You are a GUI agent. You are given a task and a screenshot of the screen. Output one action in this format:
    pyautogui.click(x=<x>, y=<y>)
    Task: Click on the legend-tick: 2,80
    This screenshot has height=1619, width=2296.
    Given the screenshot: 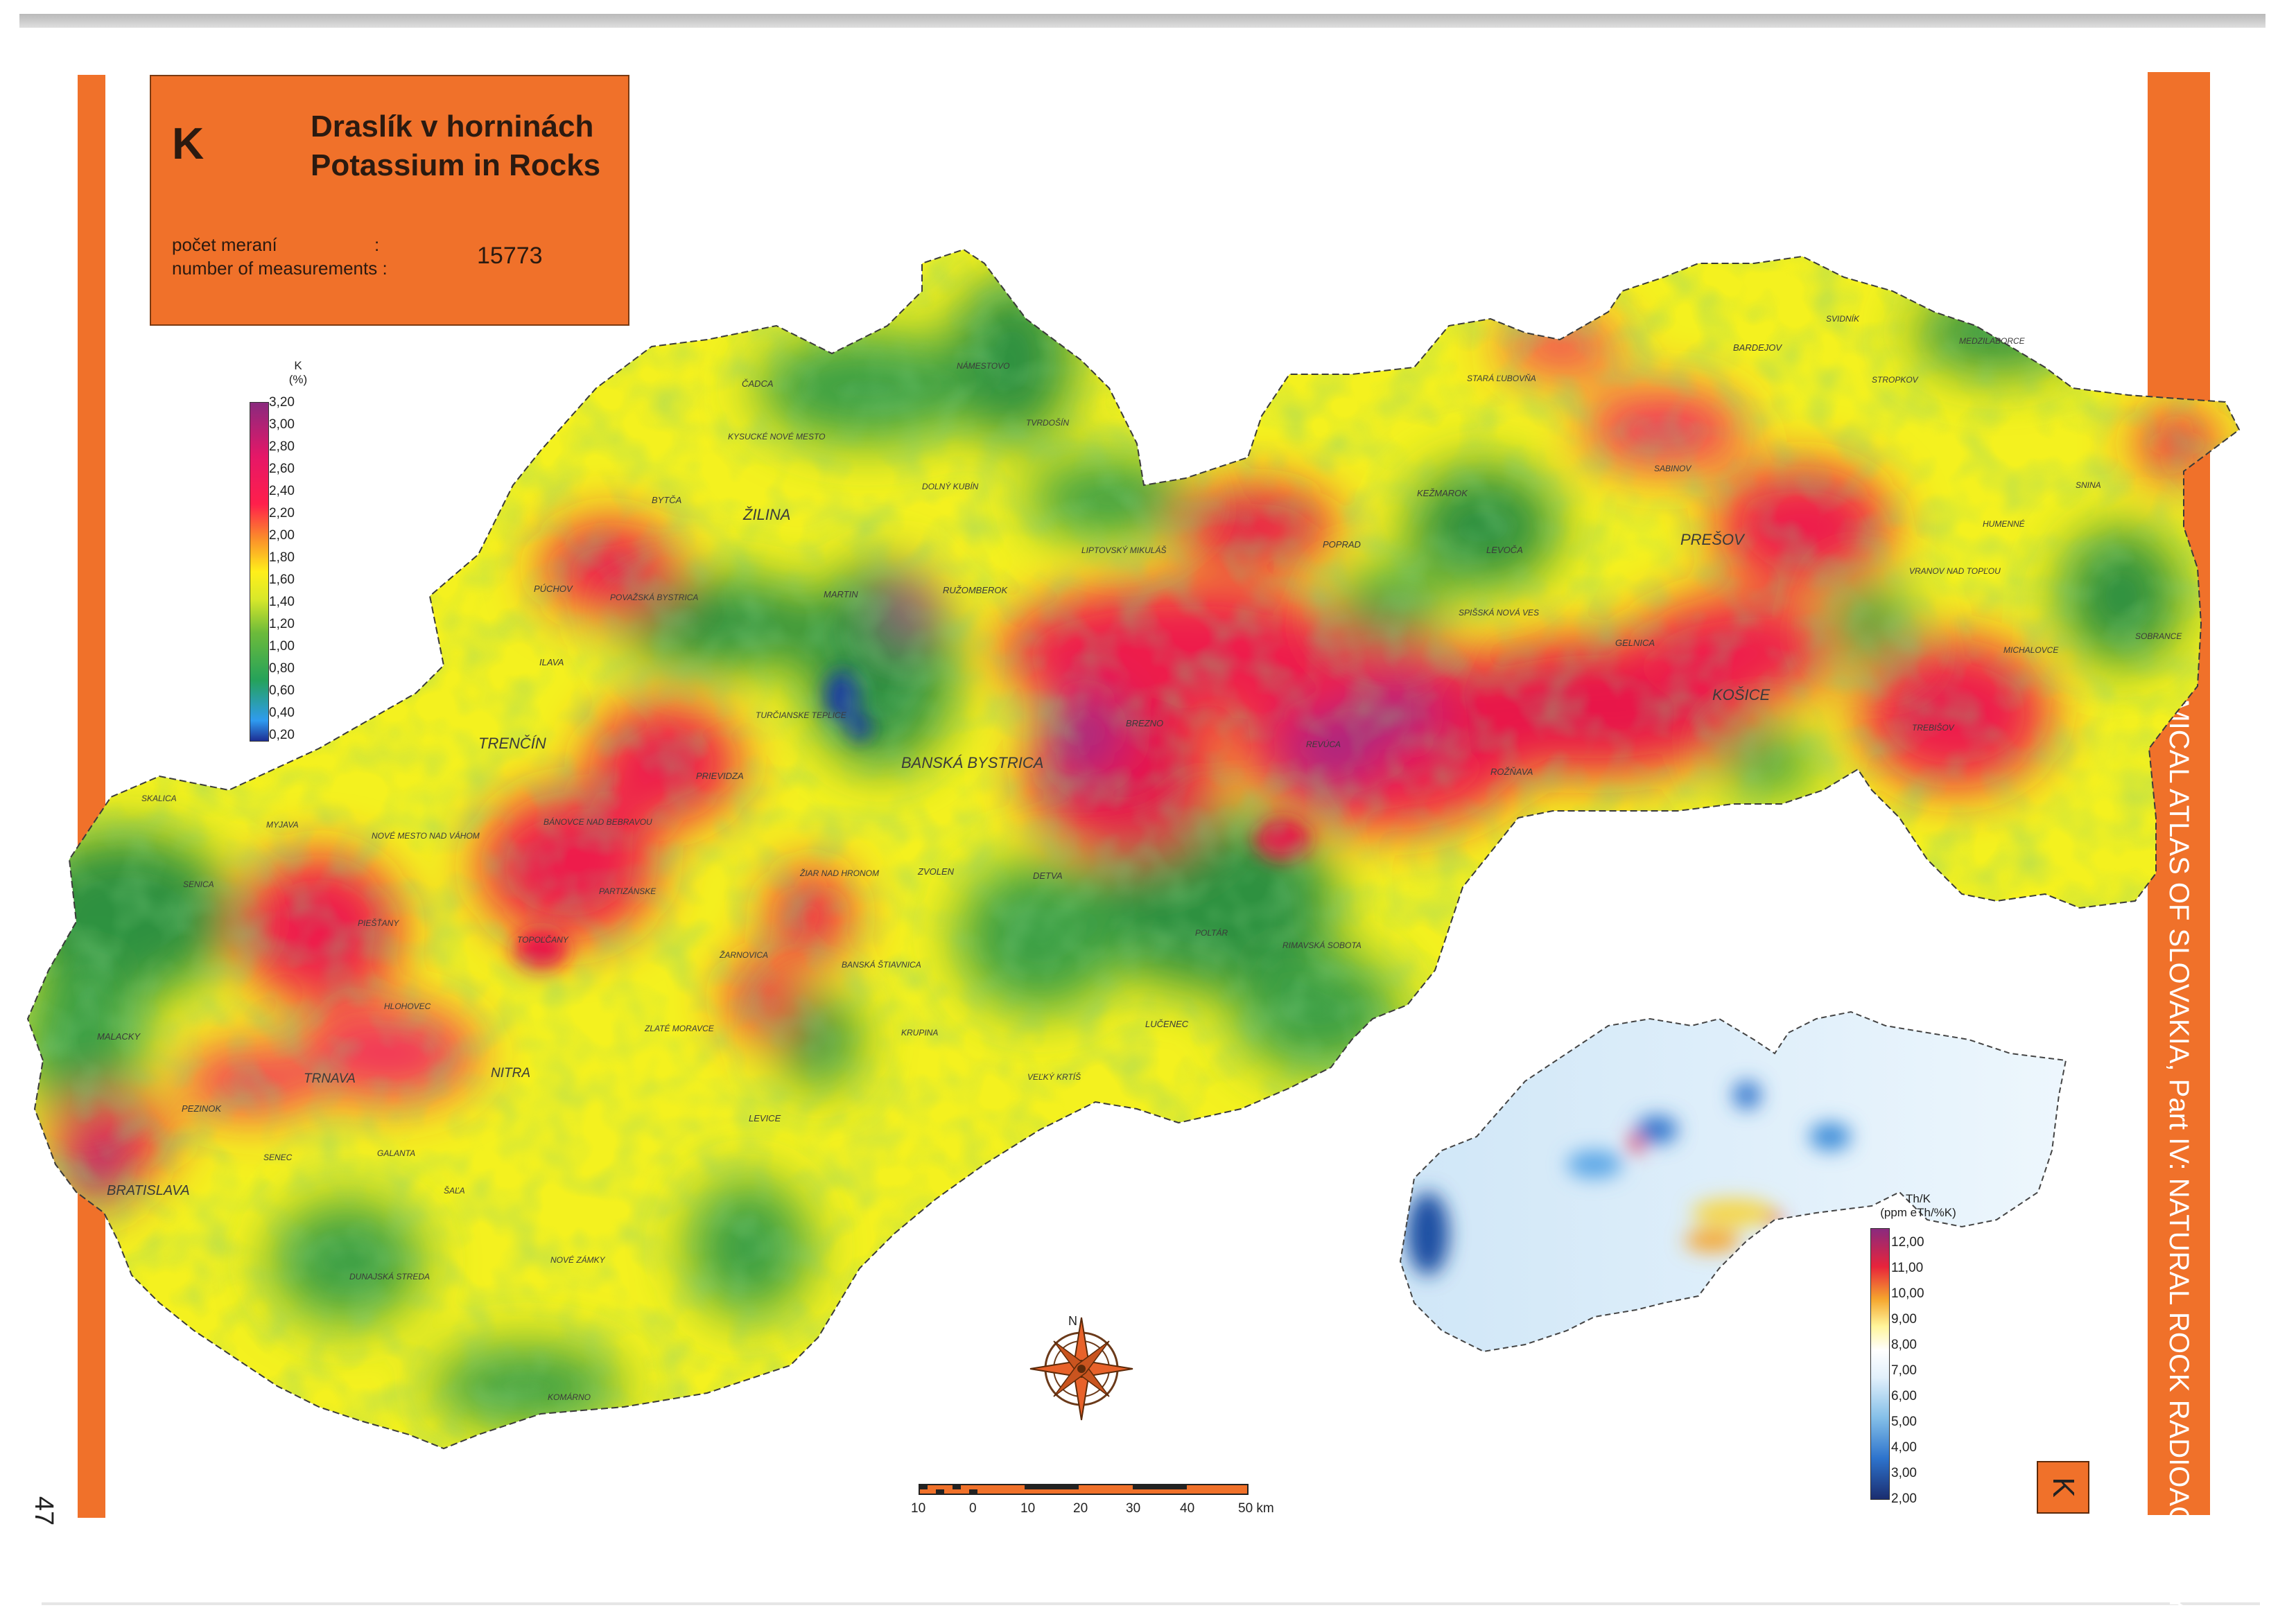 What is the action you would take?
    pyautogui.click(x=282, y=446)
    